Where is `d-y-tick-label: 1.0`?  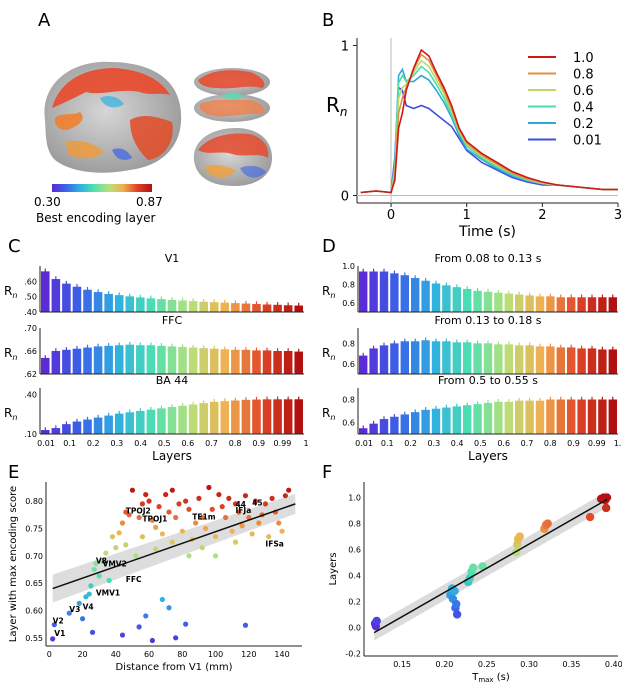 d-y-tick-label: 1.0 is located at coordinates (348, 266).